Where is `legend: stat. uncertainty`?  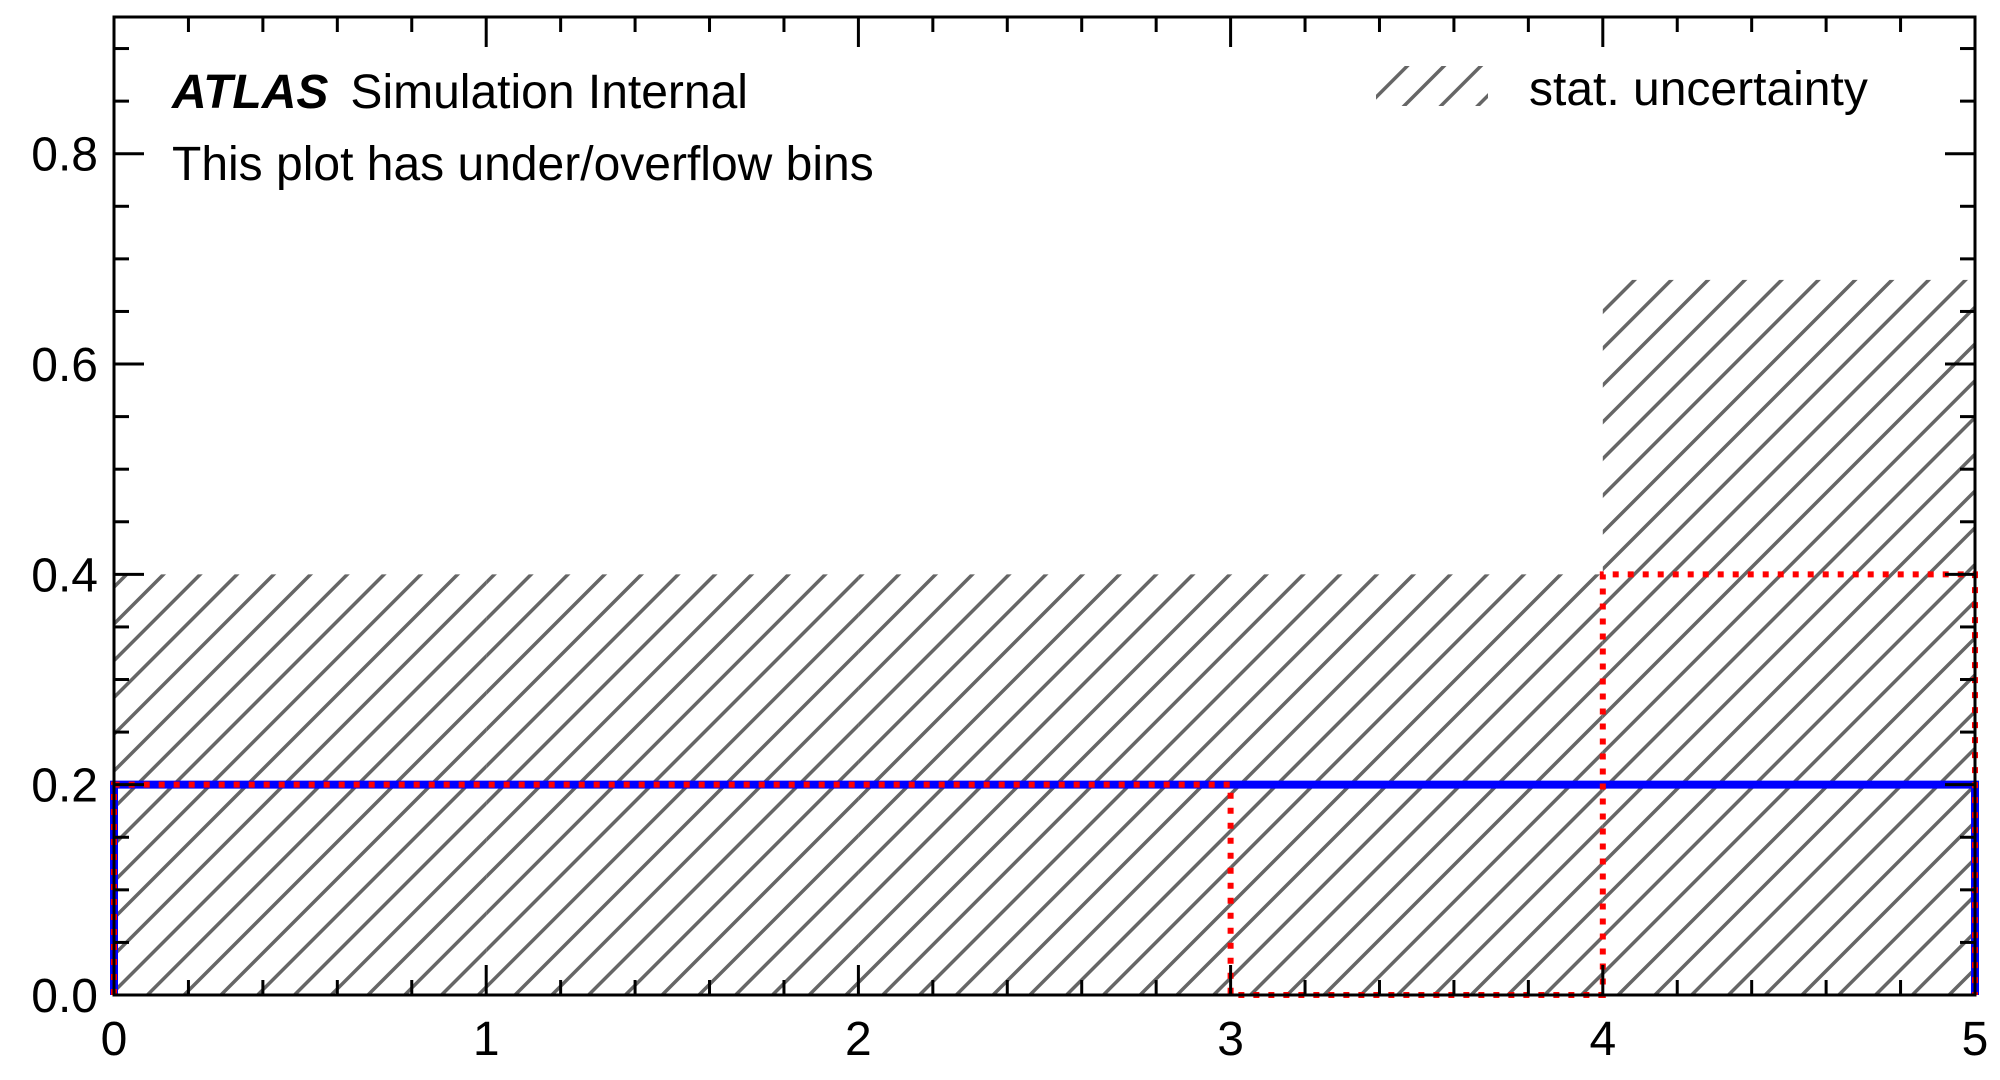 legend: stat. uncertainty is located at coordinates (1622, 89).